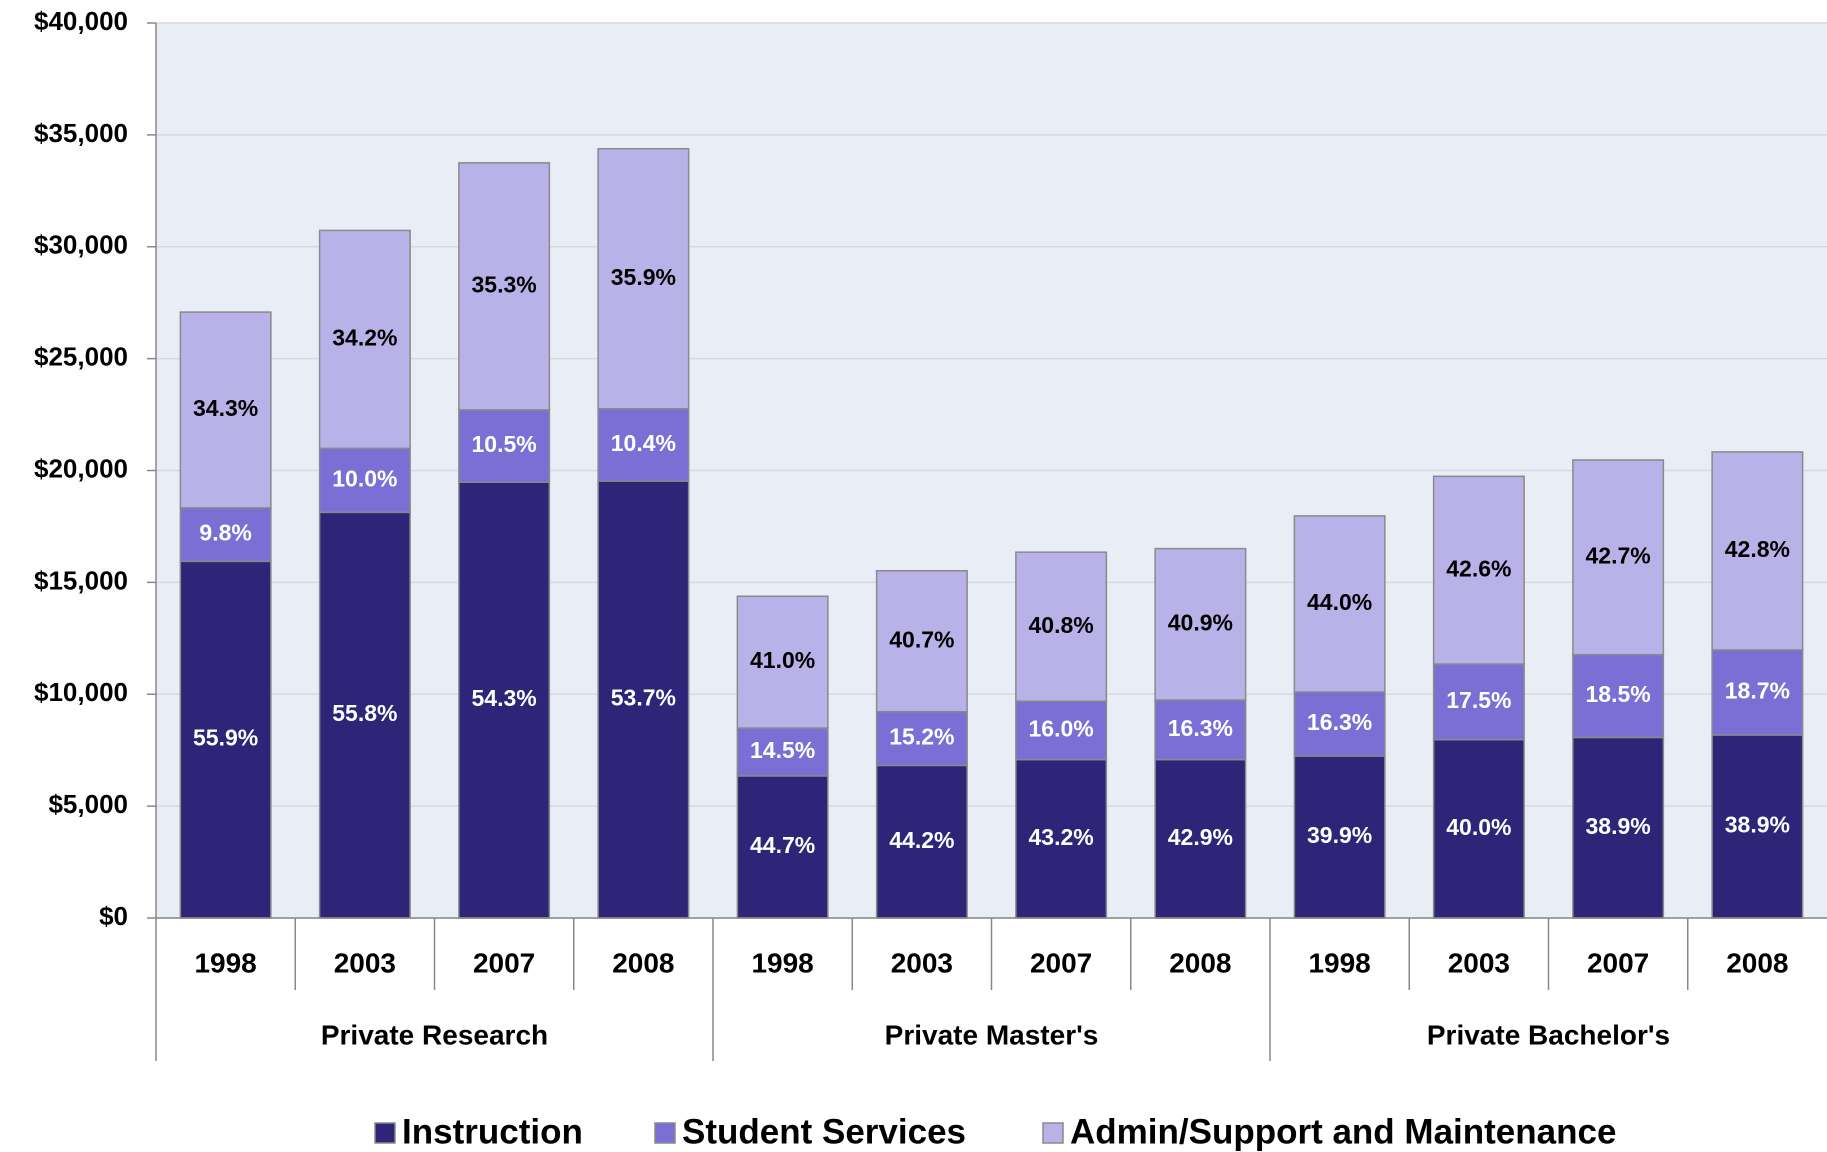  Describe the element at coordinates (81, 133) in the screenshot. I see `y-tick-label: $35,000` at that location.